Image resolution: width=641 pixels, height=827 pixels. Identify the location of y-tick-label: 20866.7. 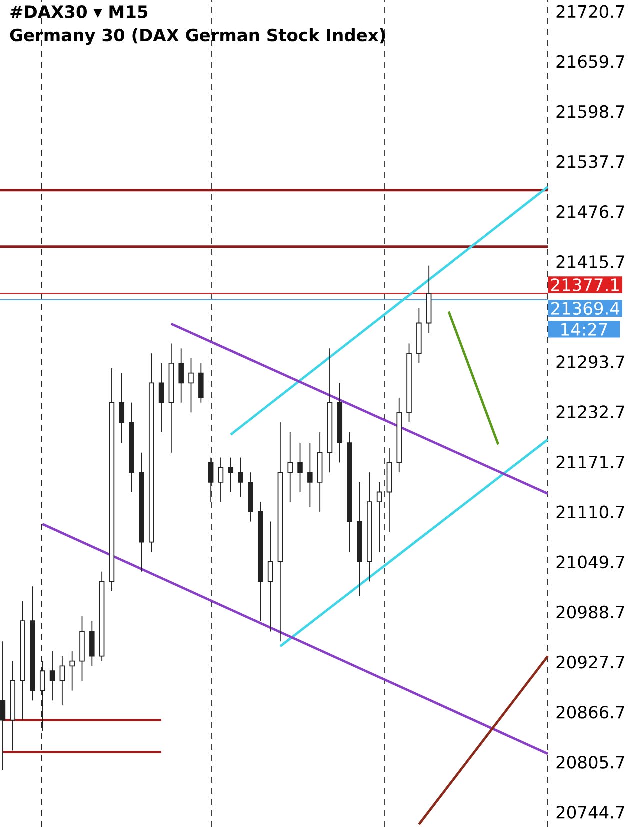
(590, 712).